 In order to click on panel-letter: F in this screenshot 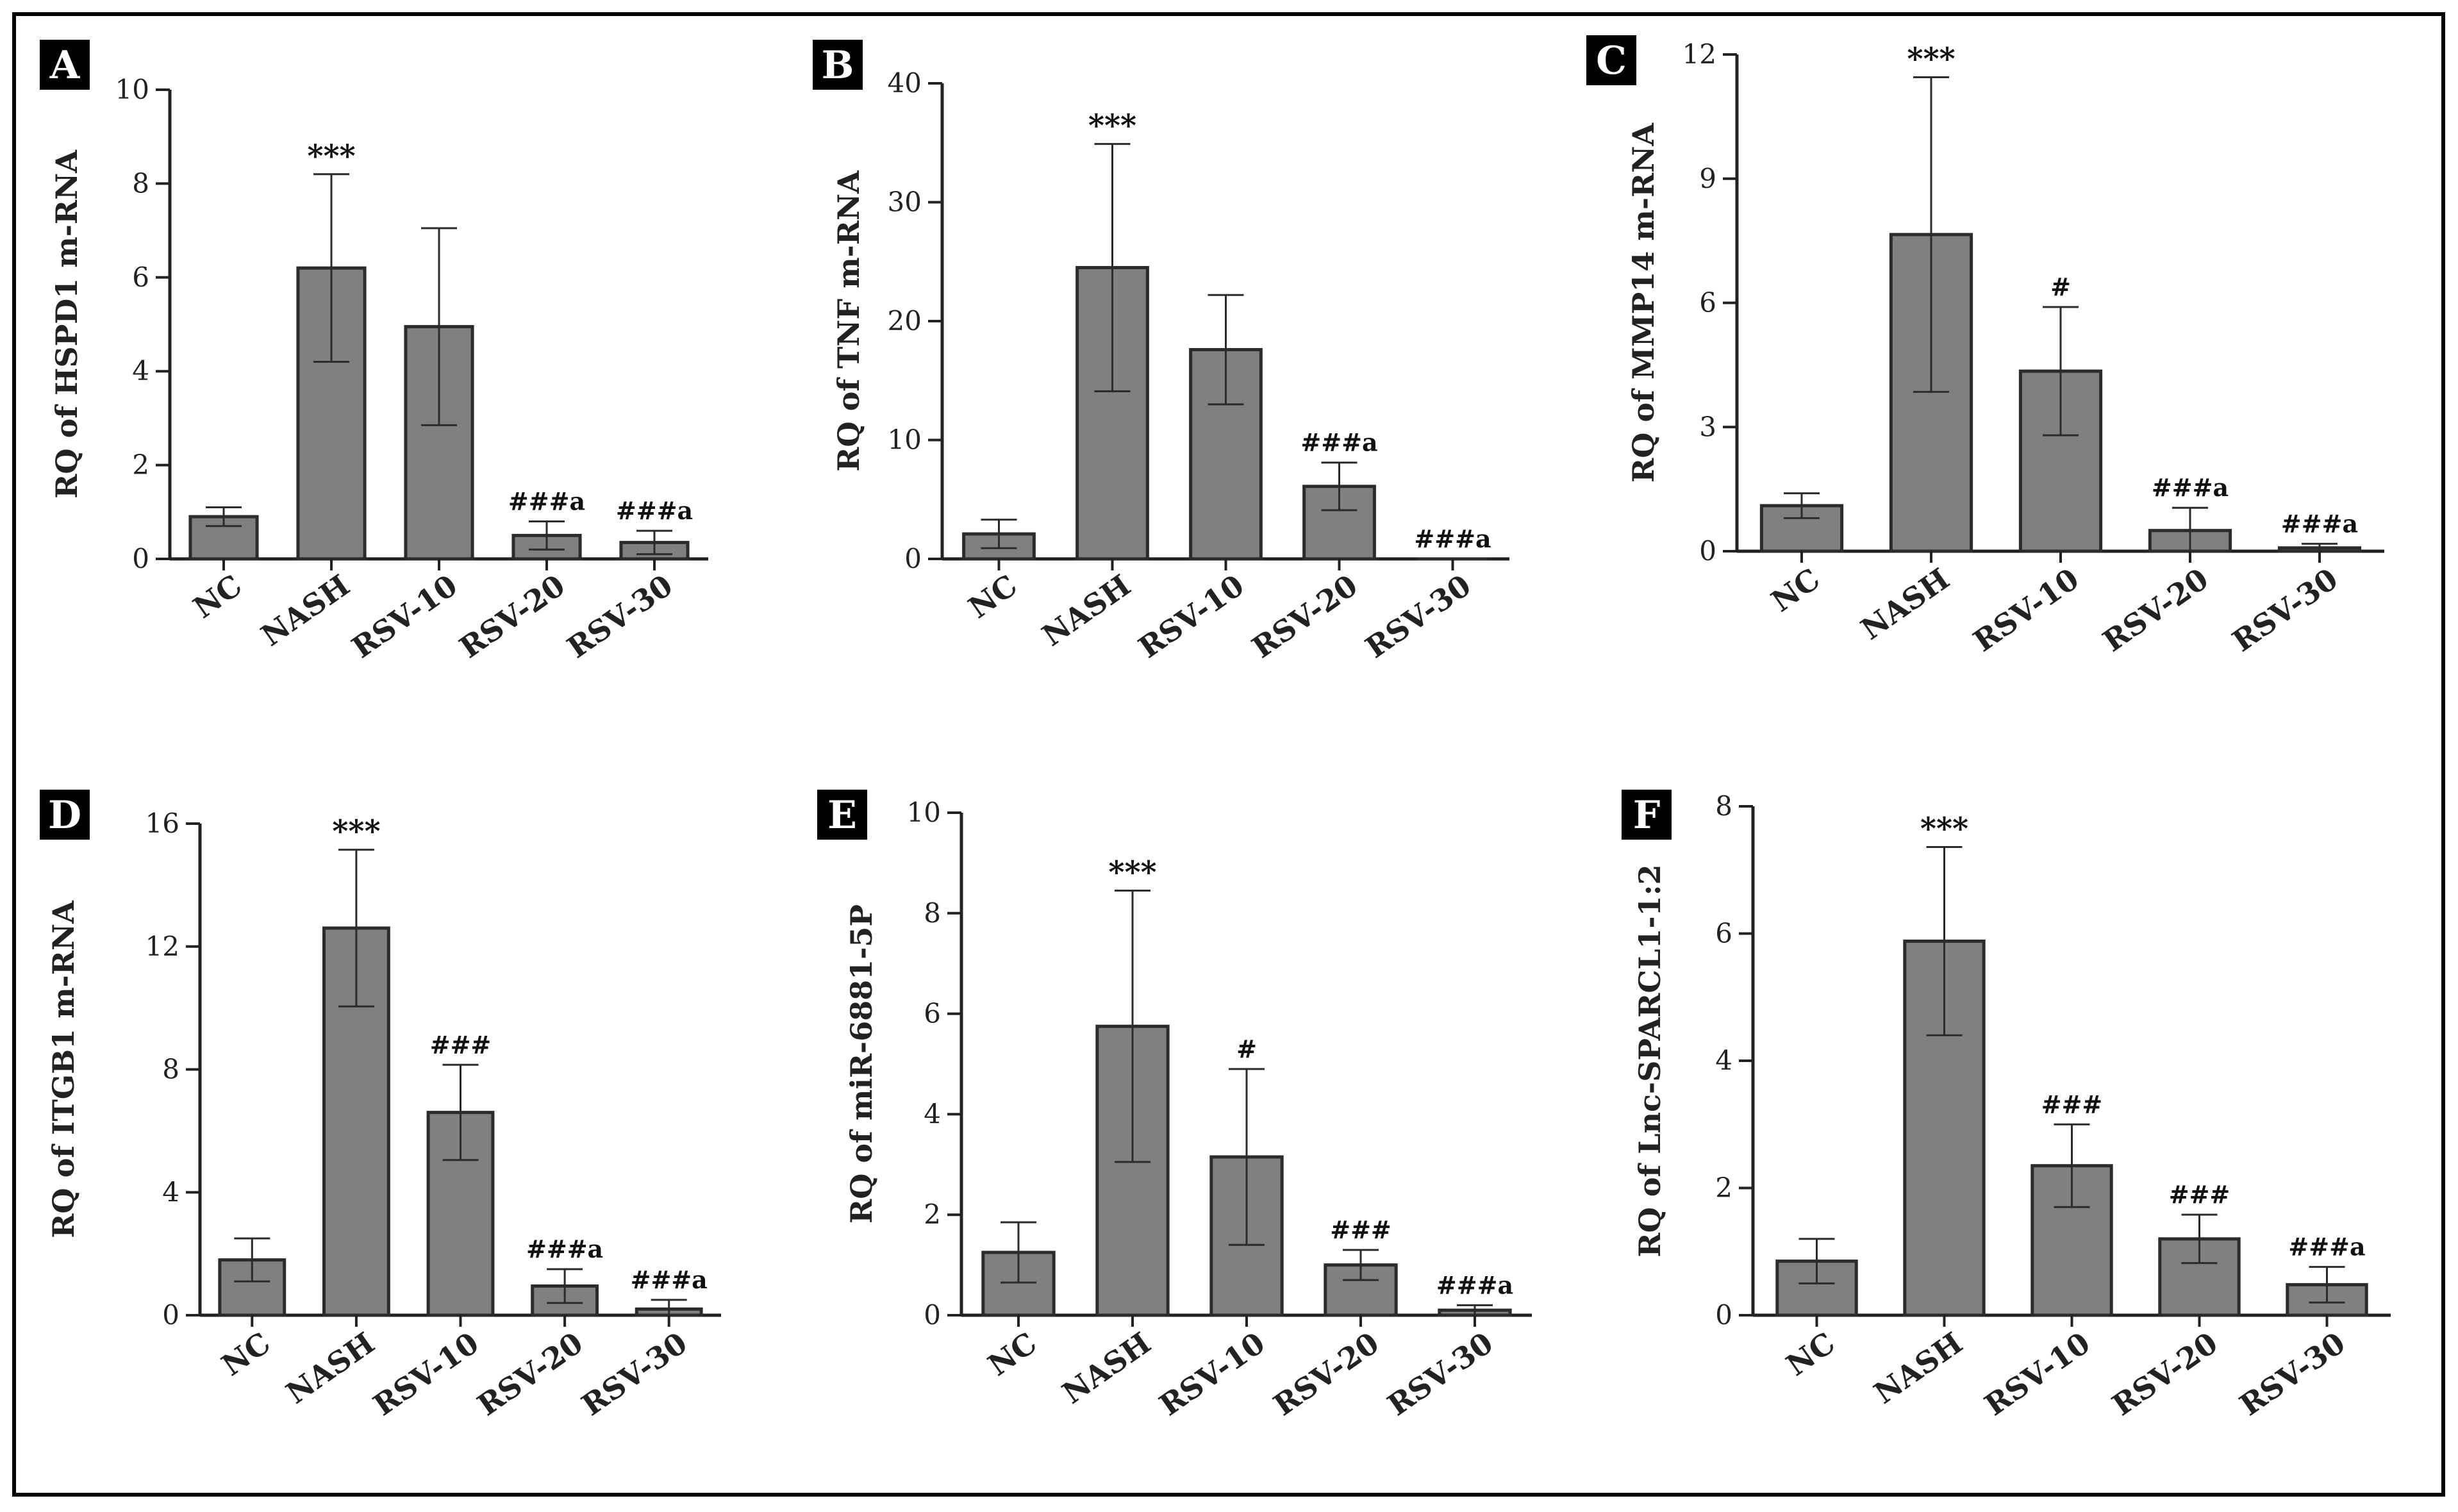, I will do `click(1647, 815)`.